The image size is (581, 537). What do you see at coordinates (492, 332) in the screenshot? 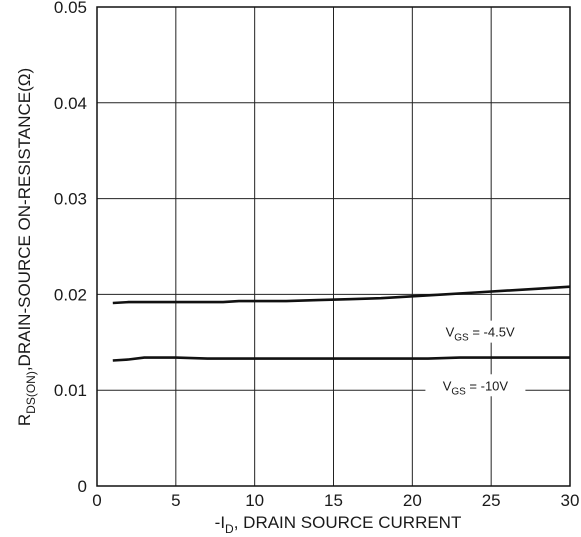
I see `series-label-post: = -4.5V` at bounding box center [492, 332].